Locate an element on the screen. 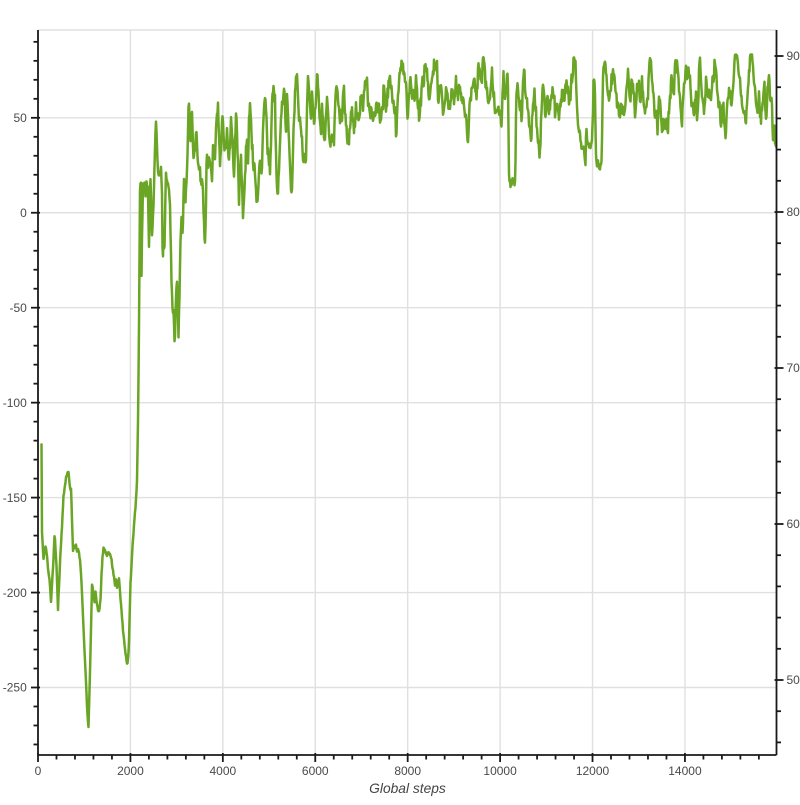 Image resolution: width=800 pixels, height=805 pixels. svg-text: 12000 is located at coordinates (593, 771).